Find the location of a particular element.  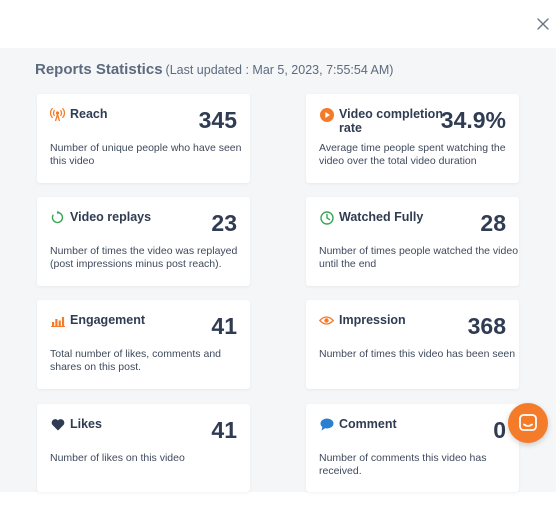

last-updated-text: (Last updated : Mar 5, 2023, 7:55:54 AM) is located at coordinates (279, 70).